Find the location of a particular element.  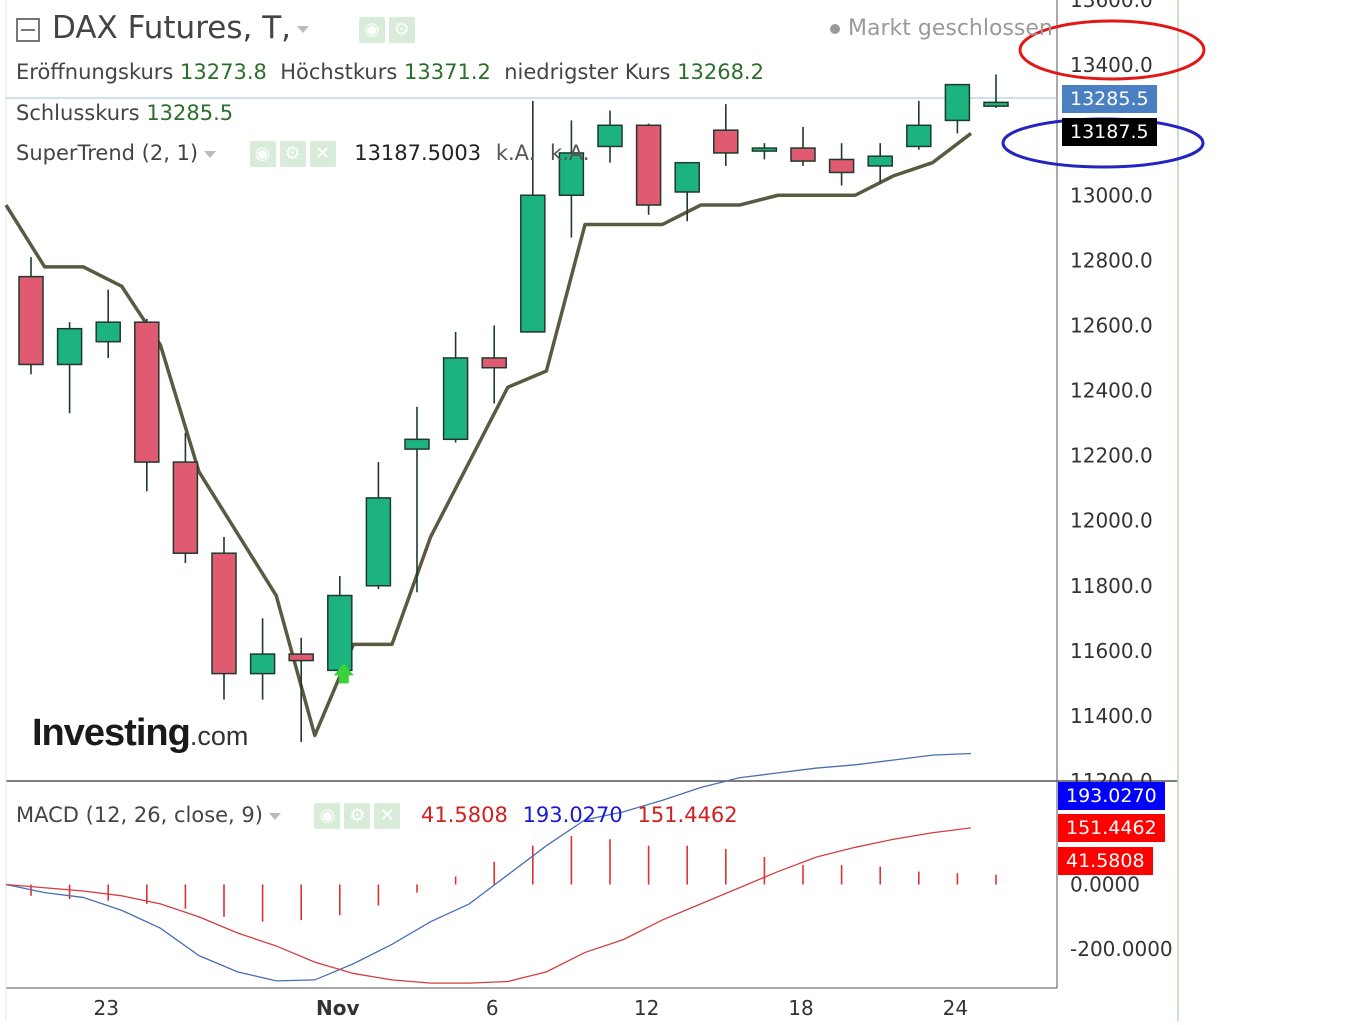

price-tick-label-9: 11600.0 is located at coordinates (1111, 651).